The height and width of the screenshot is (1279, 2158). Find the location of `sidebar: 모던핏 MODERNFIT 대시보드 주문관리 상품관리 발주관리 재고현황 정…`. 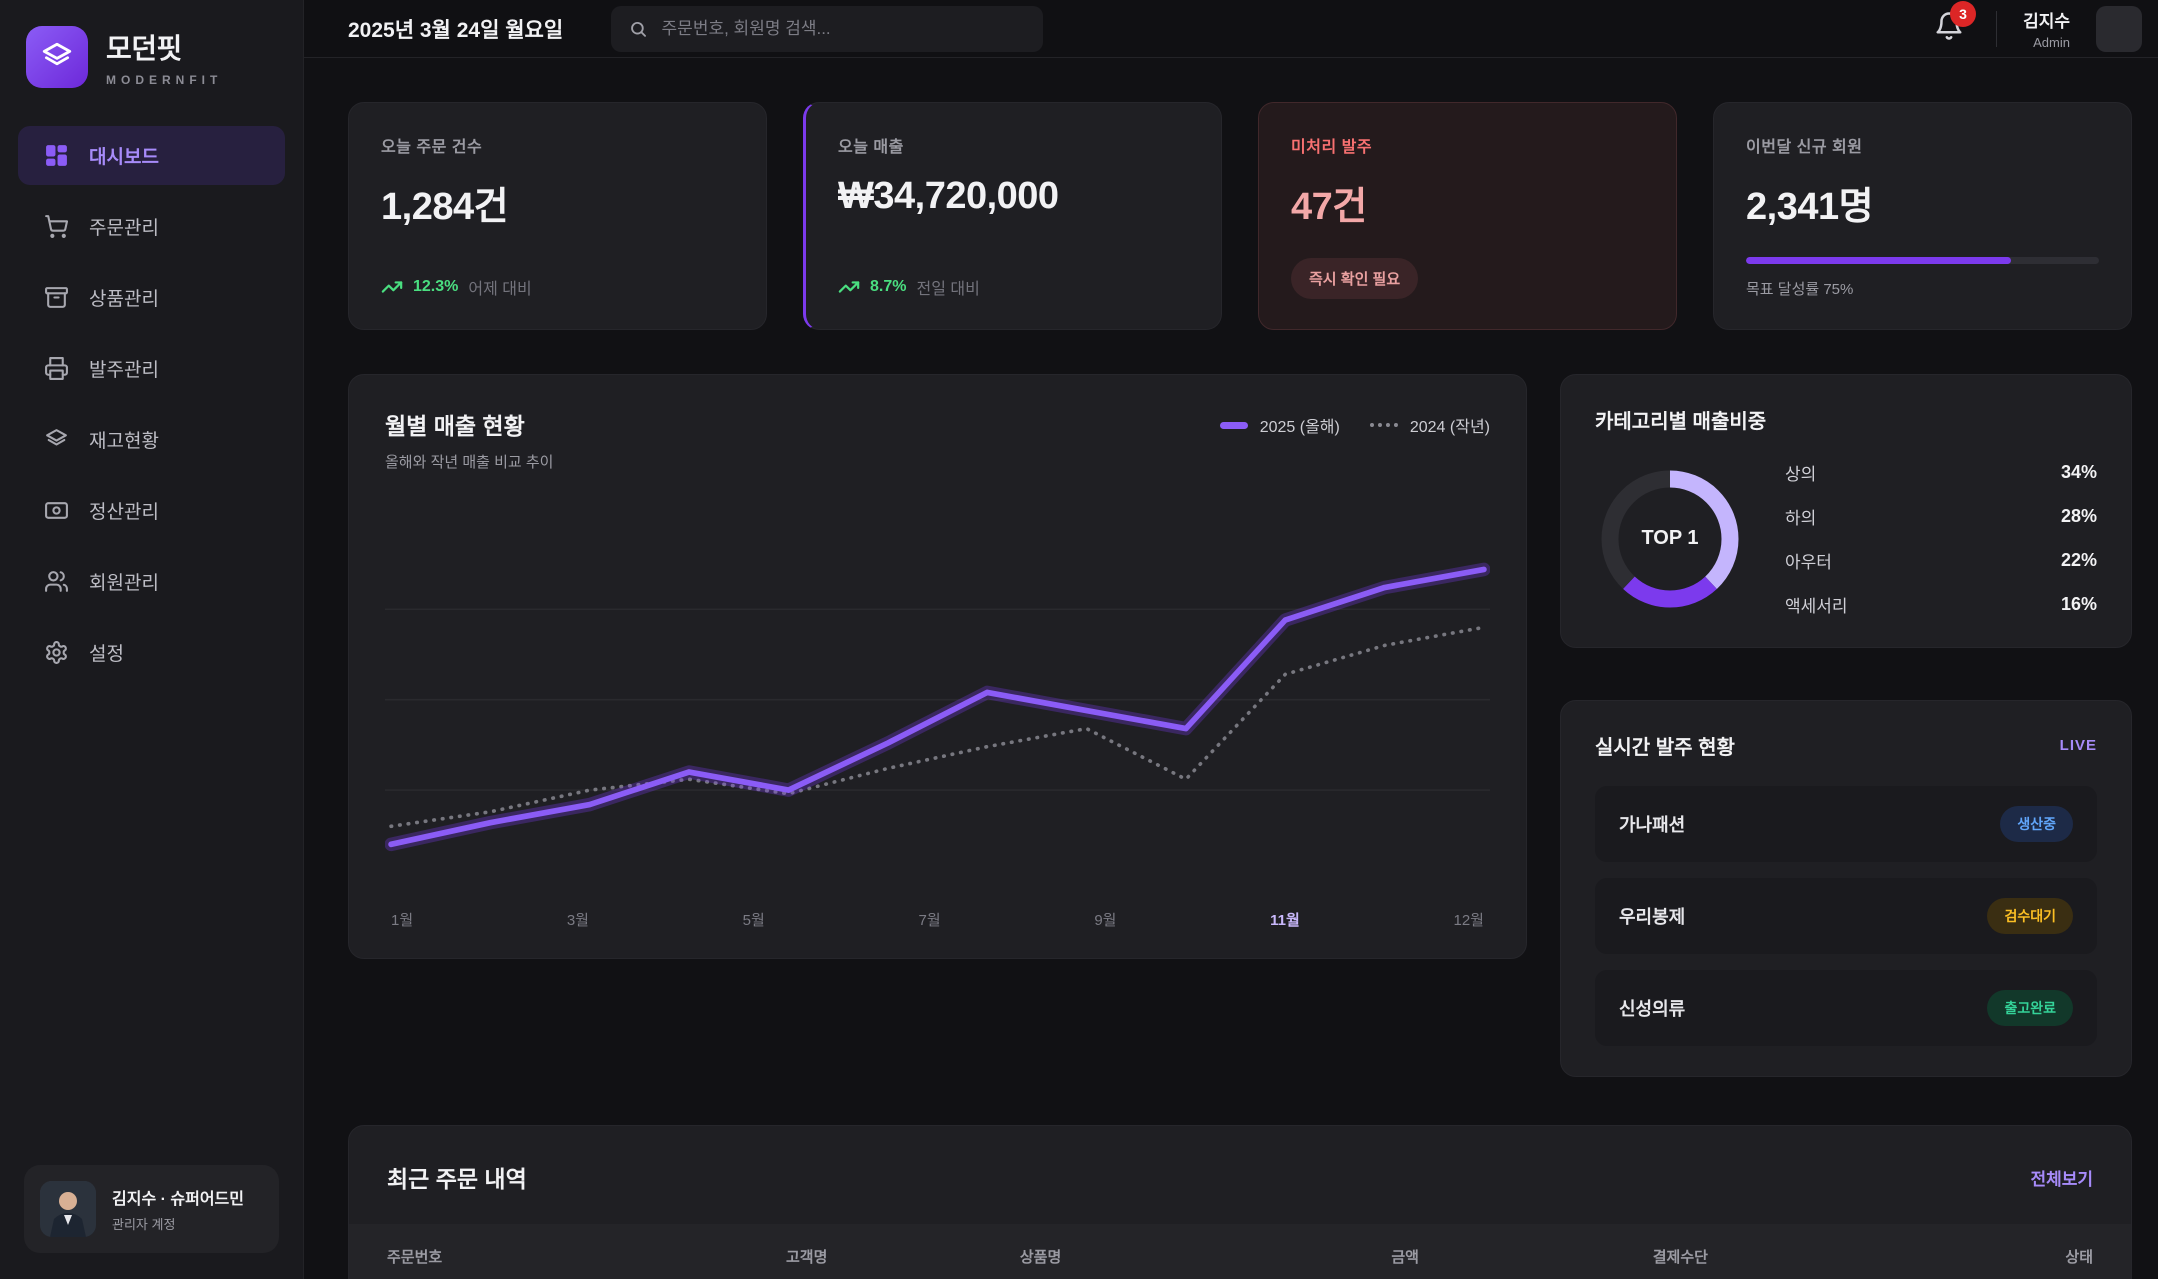

sidebar: 모던핏 MODERNFIT 대시보드 주문관리 상품관리 발주관리 재고현황 정… is located at coordinates (152, 639).